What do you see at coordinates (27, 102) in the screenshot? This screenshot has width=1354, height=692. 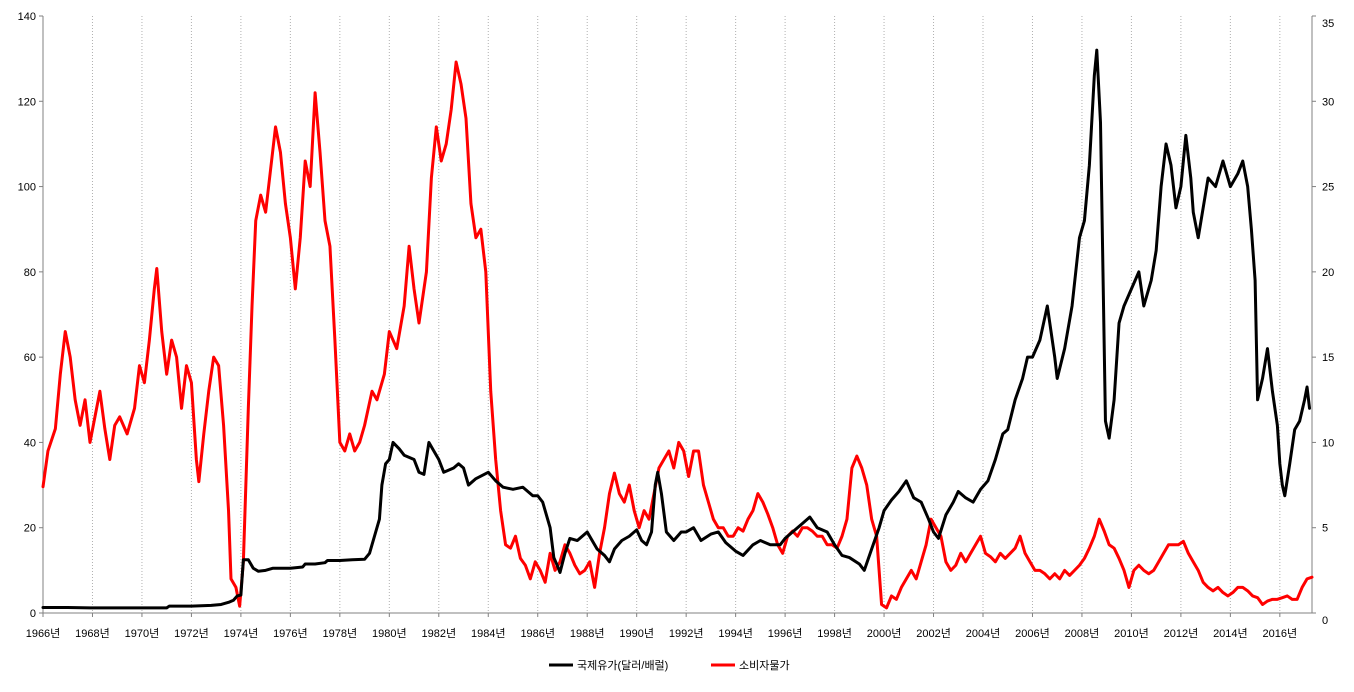 I see `left-tick-label: 120` at bounding box center [27, 102].